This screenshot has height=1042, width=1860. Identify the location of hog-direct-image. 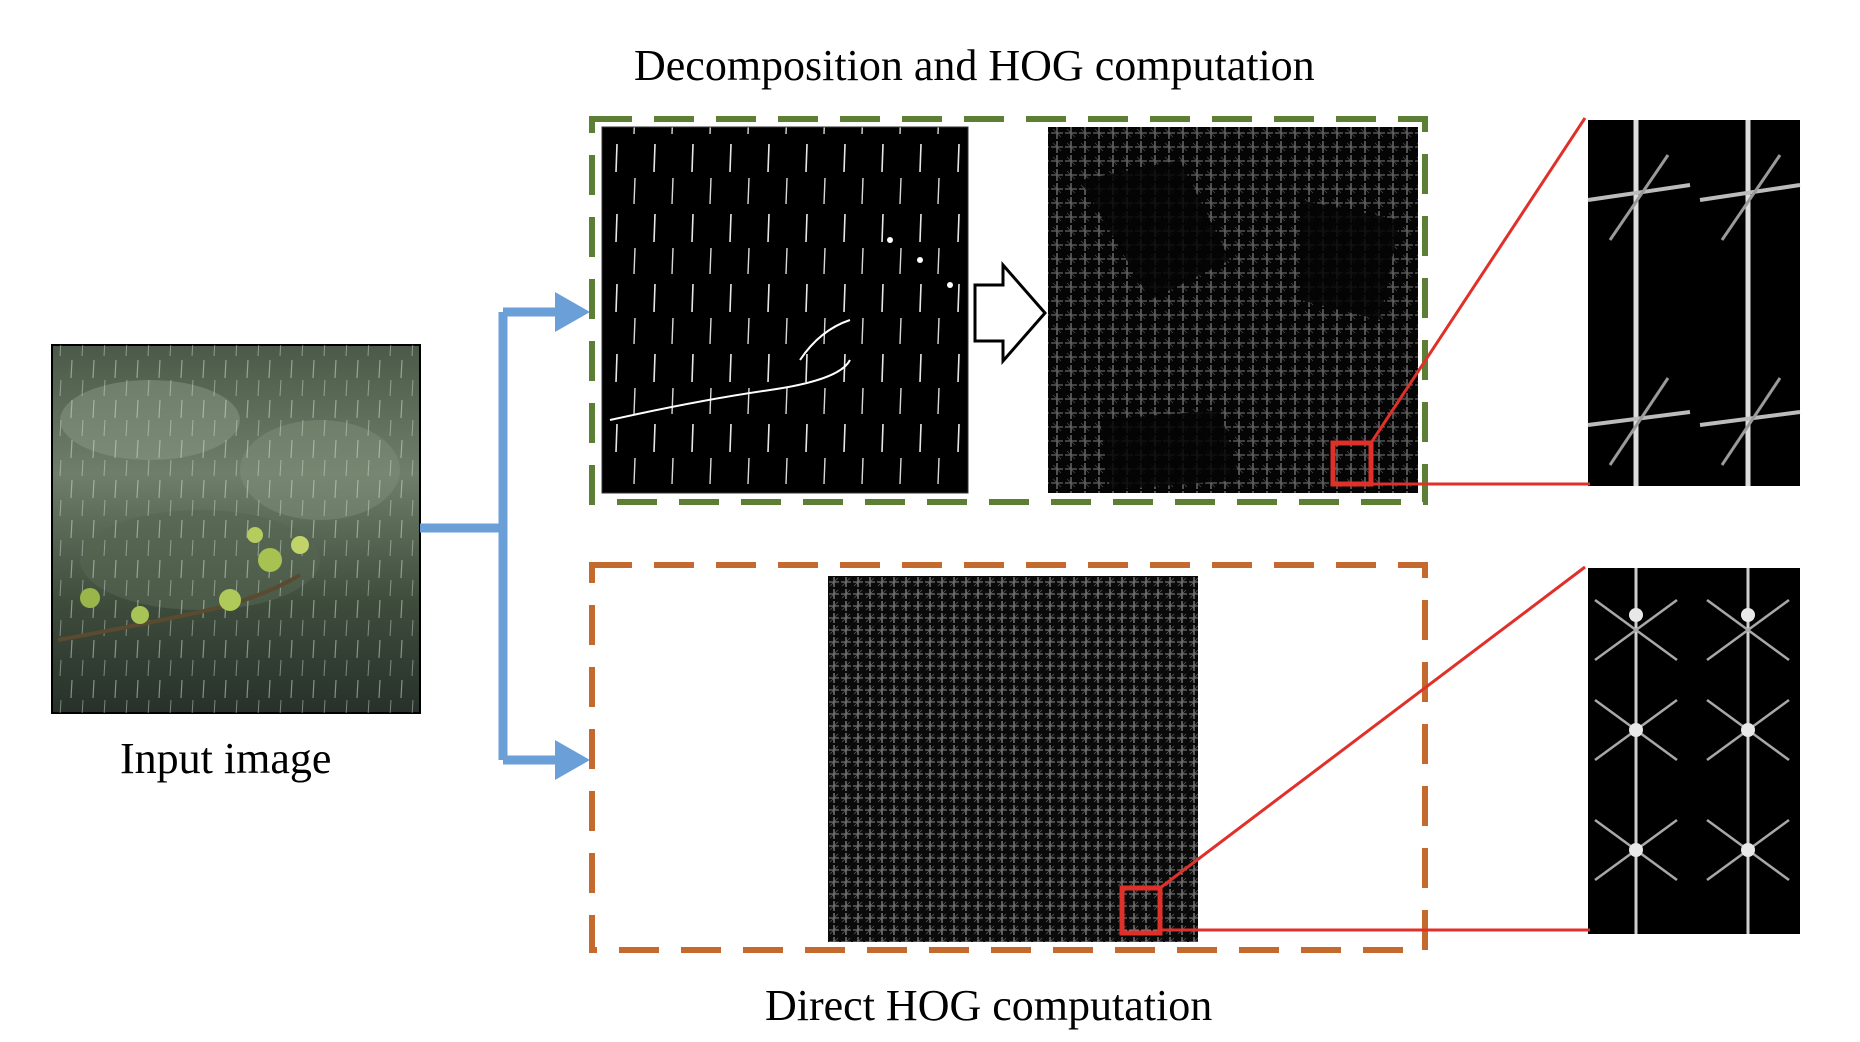
(1013, 759).